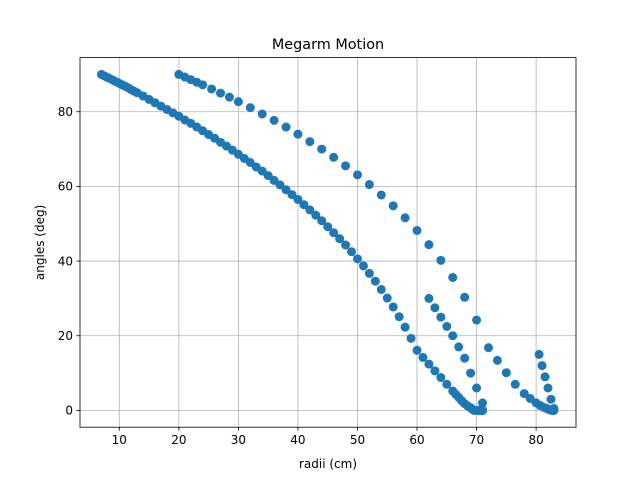 Image resolution: width=640 pixels, height=480 pixels. What do you see at coordinates (65, 336) in the screenshot?
I see `y-tick-label: 20` at bounding box center [65, 336].